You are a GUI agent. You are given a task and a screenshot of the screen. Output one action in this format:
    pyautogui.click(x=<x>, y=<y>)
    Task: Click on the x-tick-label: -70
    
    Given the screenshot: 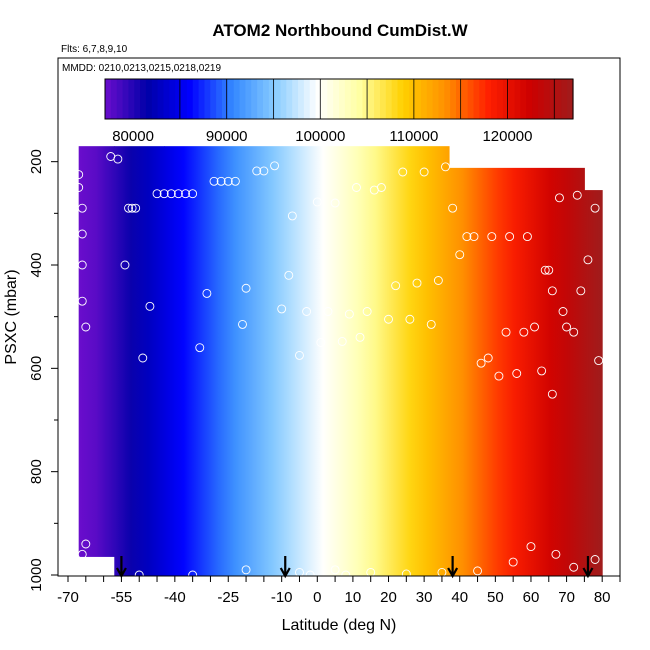 What is the action you would take?
    pyautogui.click(x=68, y=597)
    